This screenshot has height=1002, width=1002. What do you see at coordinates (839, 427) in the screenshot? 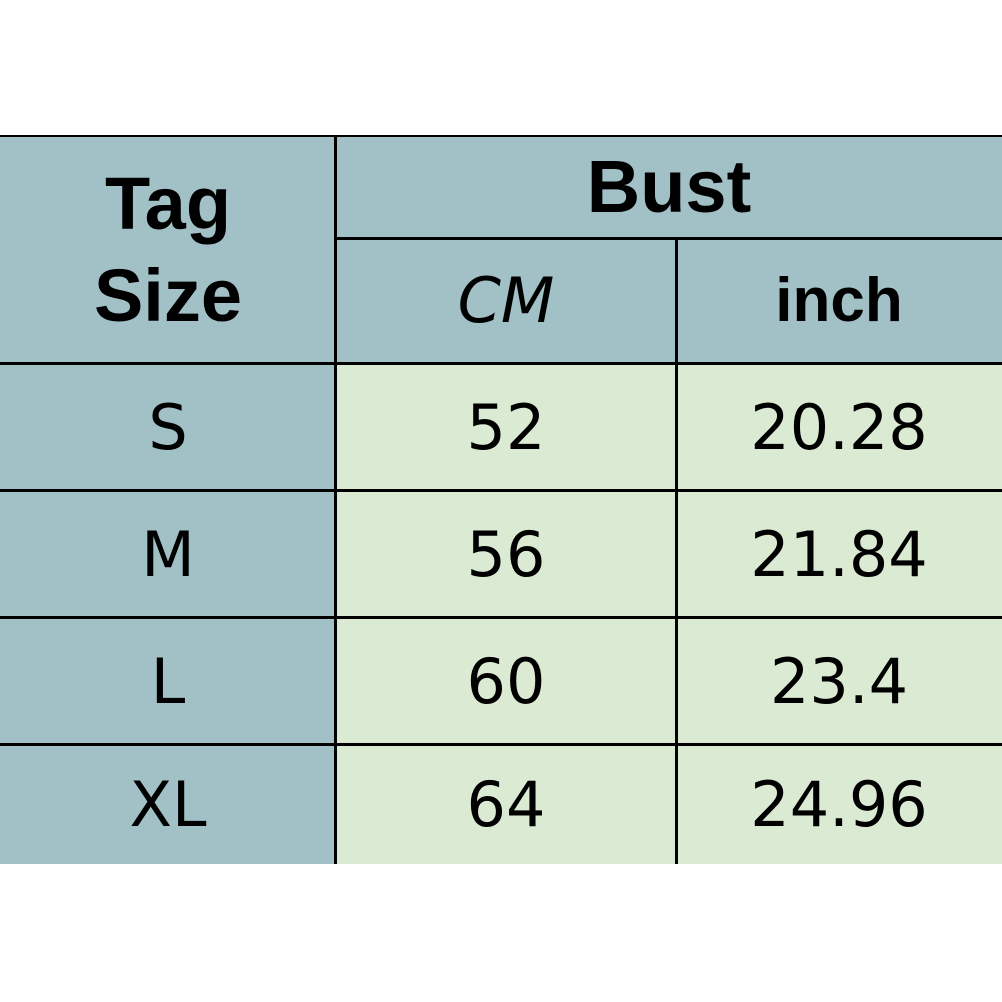
I see `inch-cell: 20.28` at bounding box center [839, 427].